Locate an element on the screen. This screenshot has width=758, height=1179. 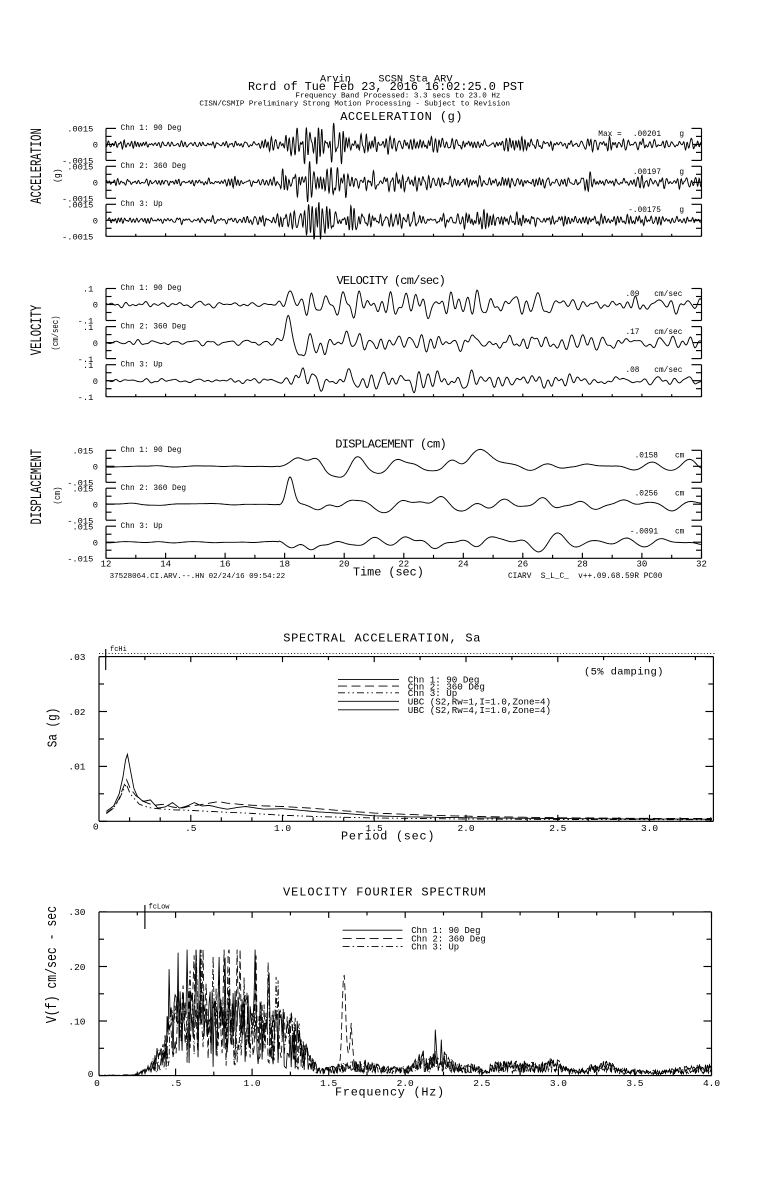
svg-text:37528064.CI.ARV.--.HN 02/24/16: 37528064.CI.ARV.--.HN 02/24/16 09:54:22 is located at coordinates (198, 577).